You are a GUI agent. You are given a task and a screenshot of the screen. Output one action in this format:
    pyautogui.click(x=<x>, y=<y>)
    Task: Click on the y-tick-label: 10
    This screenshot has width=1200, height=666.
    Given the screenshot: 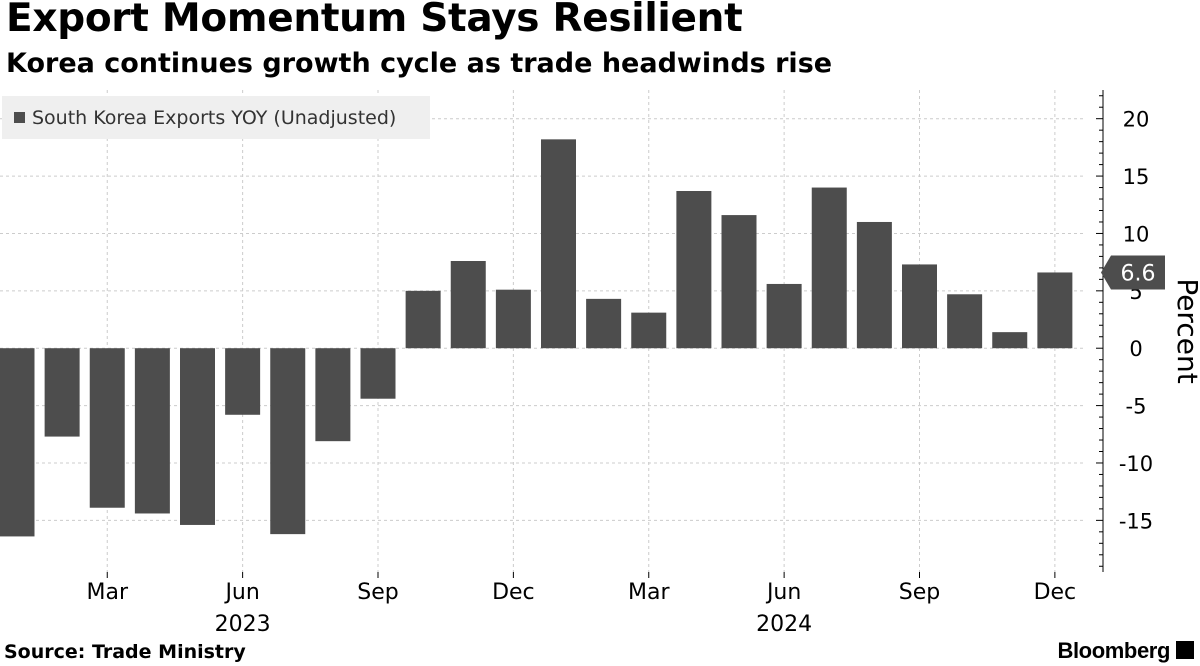 What is the action you would take?
    pyautogui.click(x=1136, y=234)
    